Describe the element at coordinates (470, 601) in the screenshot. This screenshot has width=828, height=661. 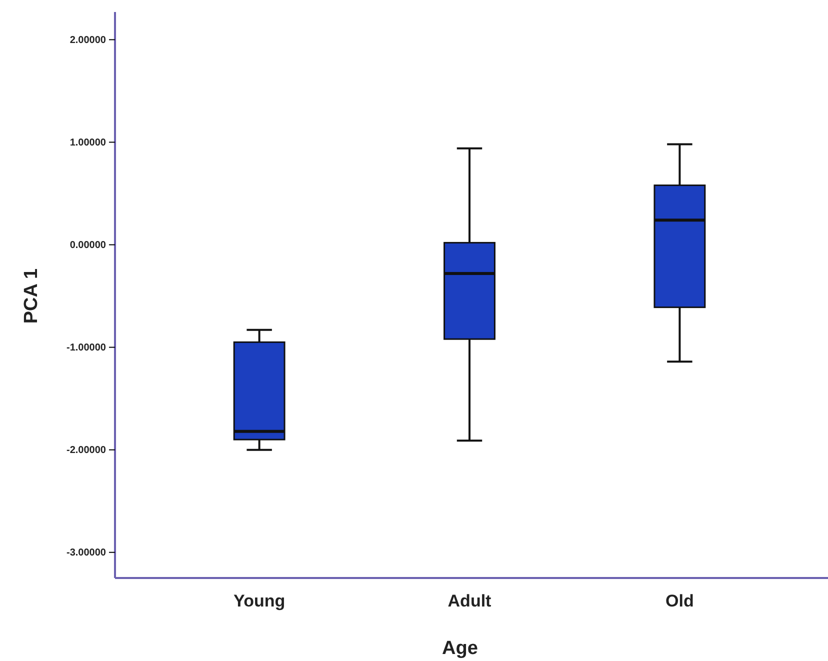
I see `x-tick-label: Adult` at that location.